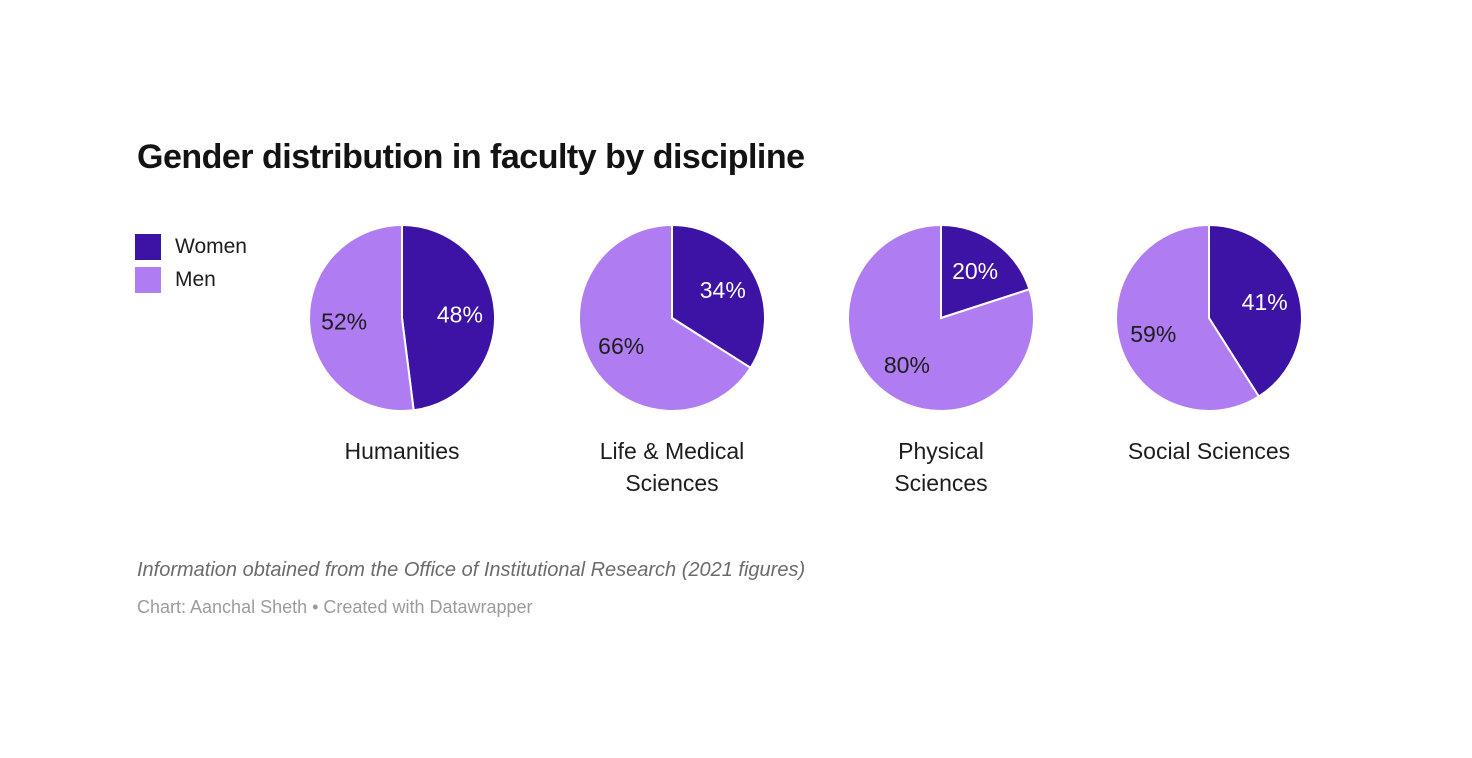  I want to click on pie-category-line: Social Sciences, so click(1209, 451).